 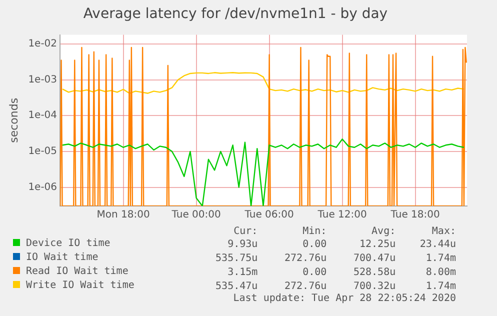 I want to click on text: Cur:, so click(x=245, y=231).